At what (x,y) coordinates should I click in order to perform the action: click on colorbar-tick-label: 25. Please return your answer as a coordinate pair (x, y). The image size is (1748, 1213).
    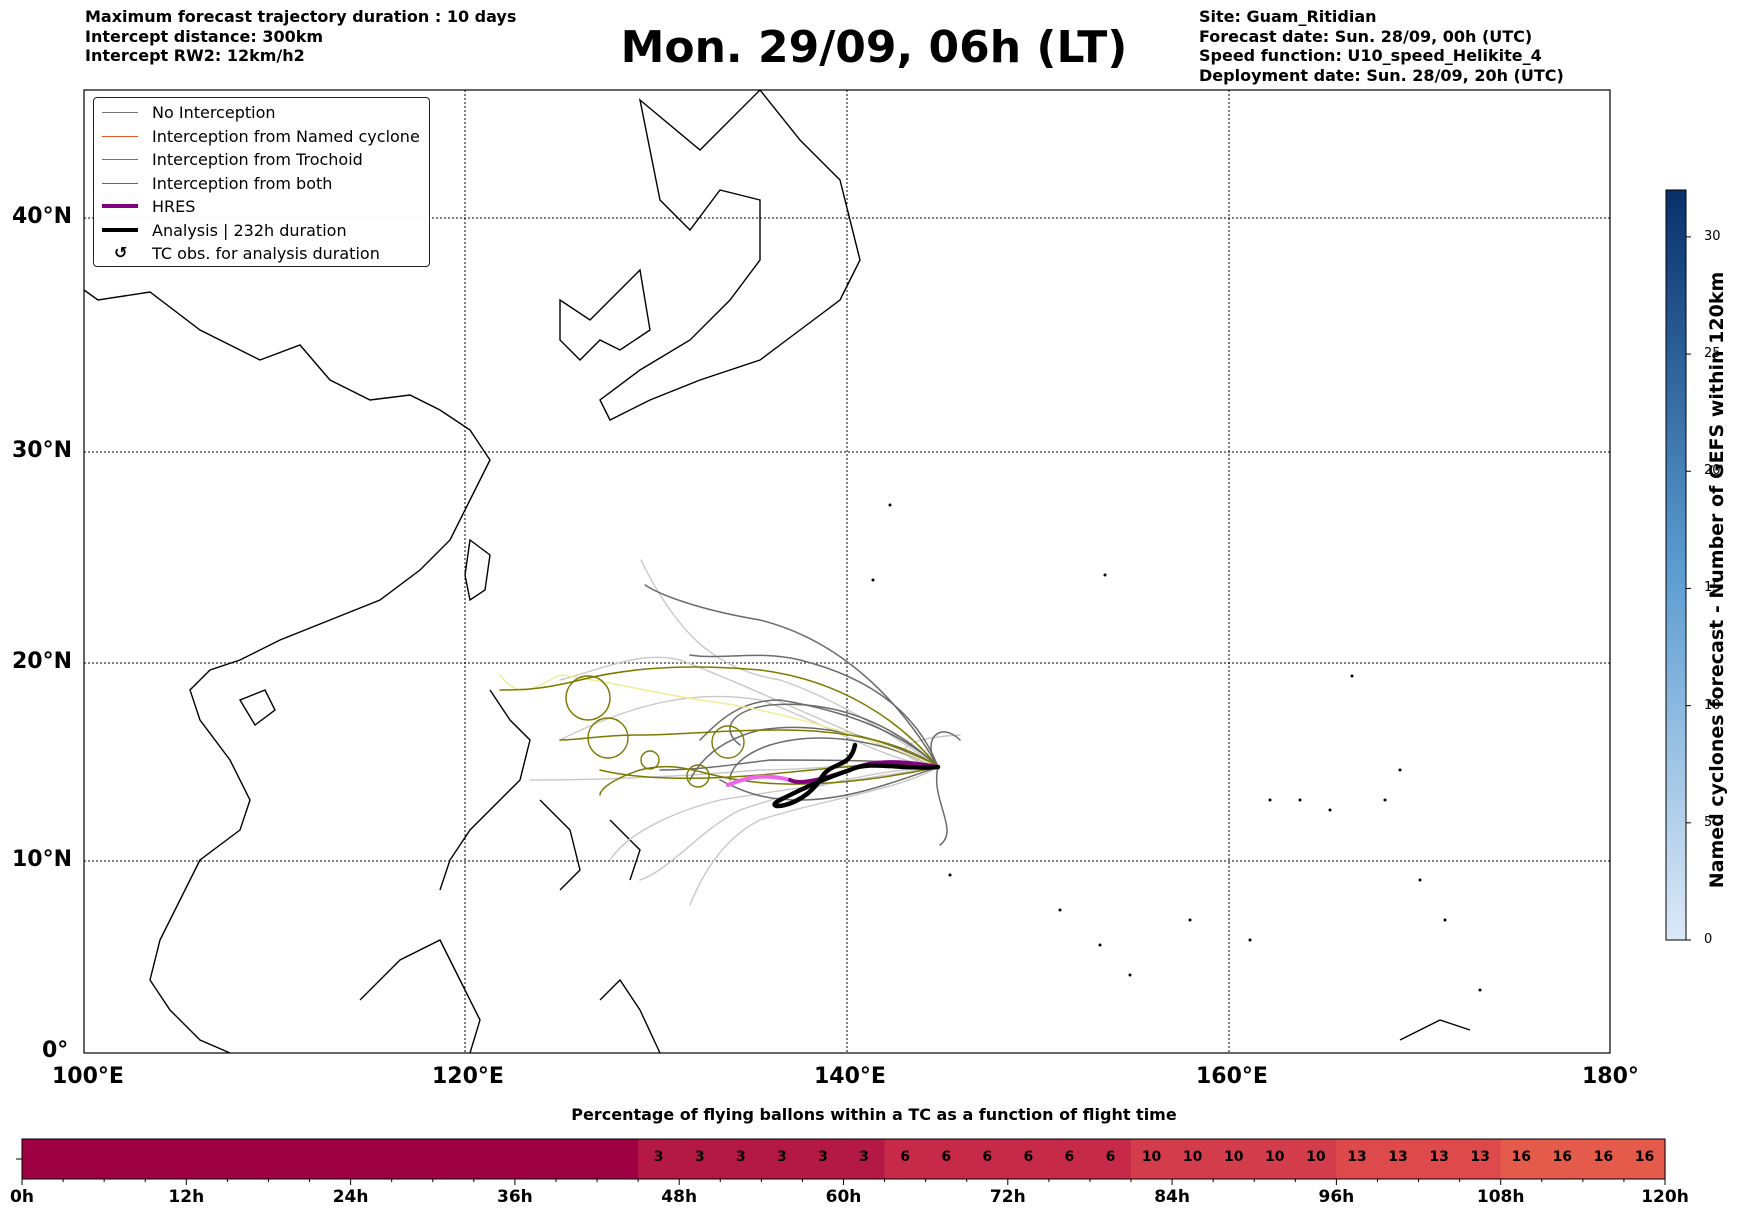
    Looking at the image, I should click on (1712, 354).